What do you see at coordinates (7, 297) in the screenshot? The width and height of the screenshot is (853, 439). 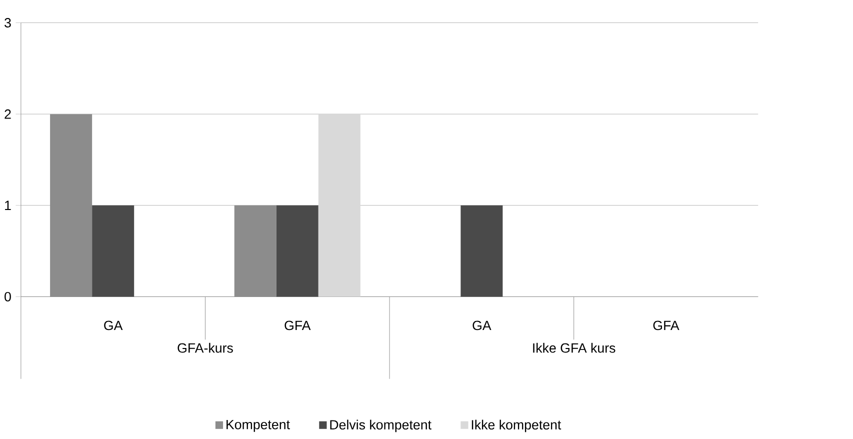 I see `y-tick-label: 0` at bounding box center [7, 297].